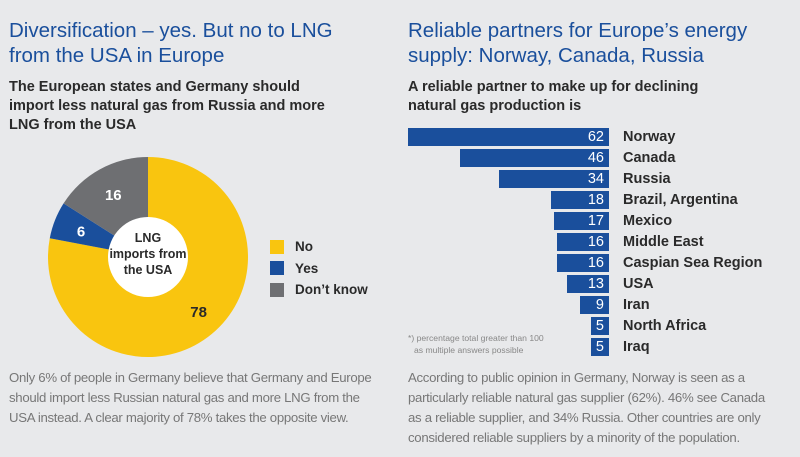 The width and height of the screenshot is (800, 457). Describe the element at coordinates (595, 200) in the screenshot. I see `bar-value-label: 18` at that location.